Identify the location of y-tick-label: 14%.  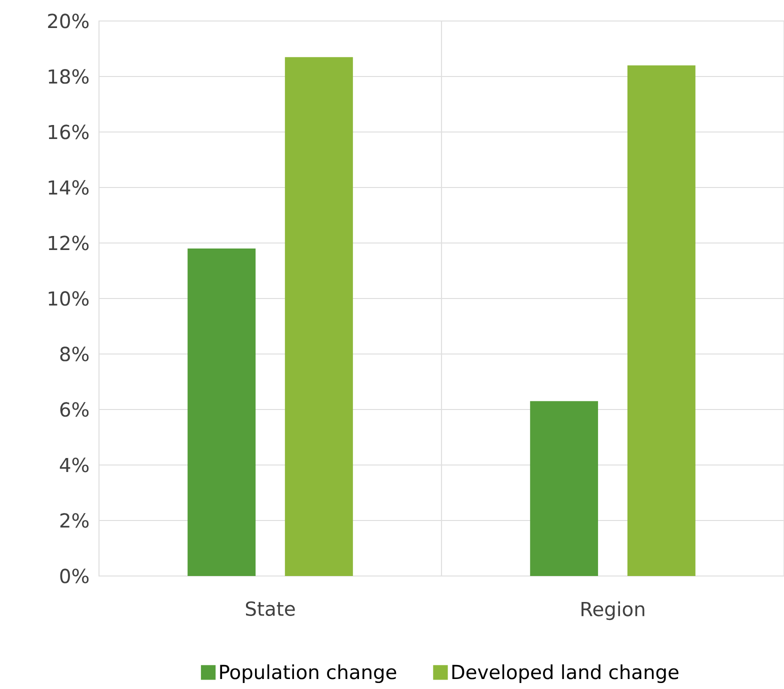
(68, 187).